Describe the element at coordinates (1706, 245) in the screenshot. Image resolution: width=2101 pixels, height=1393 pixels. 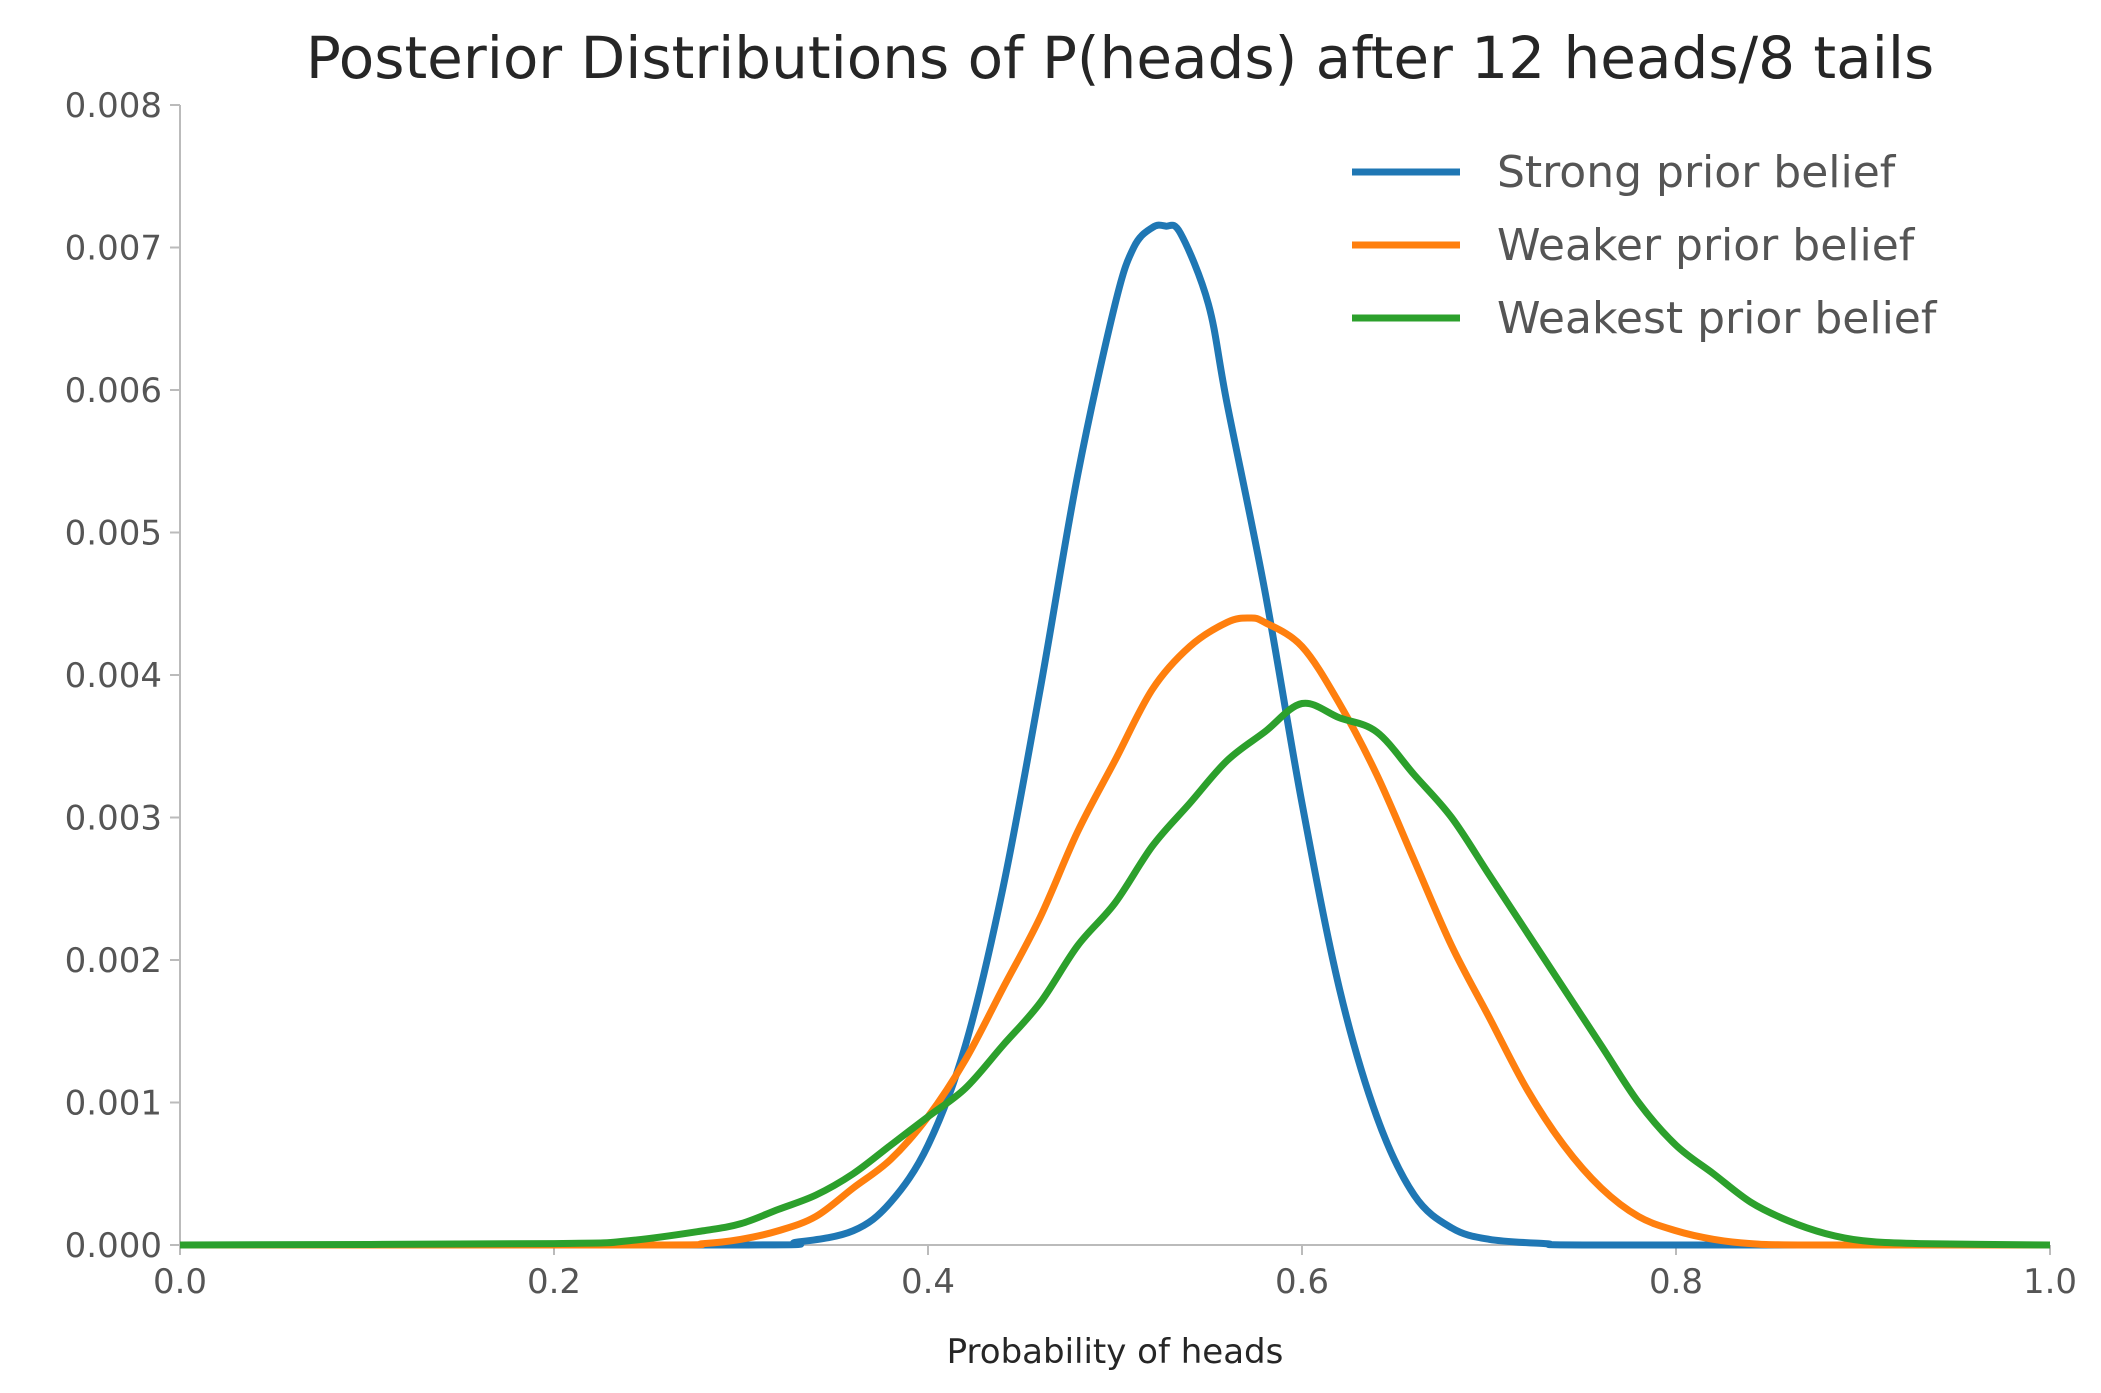
I see `legend-label-weaker-prior-belief: Weaker prior belief` at that location.